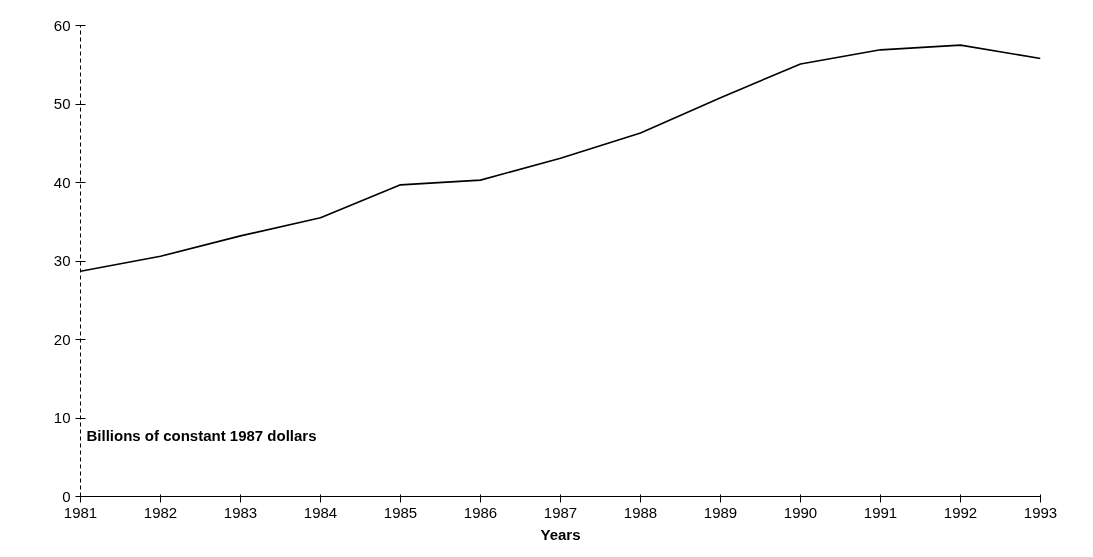  What do you see at coordinates (480, 512) in the screenshot?
I see `x-tick-label: 1986` at bounding box center [480, 512].